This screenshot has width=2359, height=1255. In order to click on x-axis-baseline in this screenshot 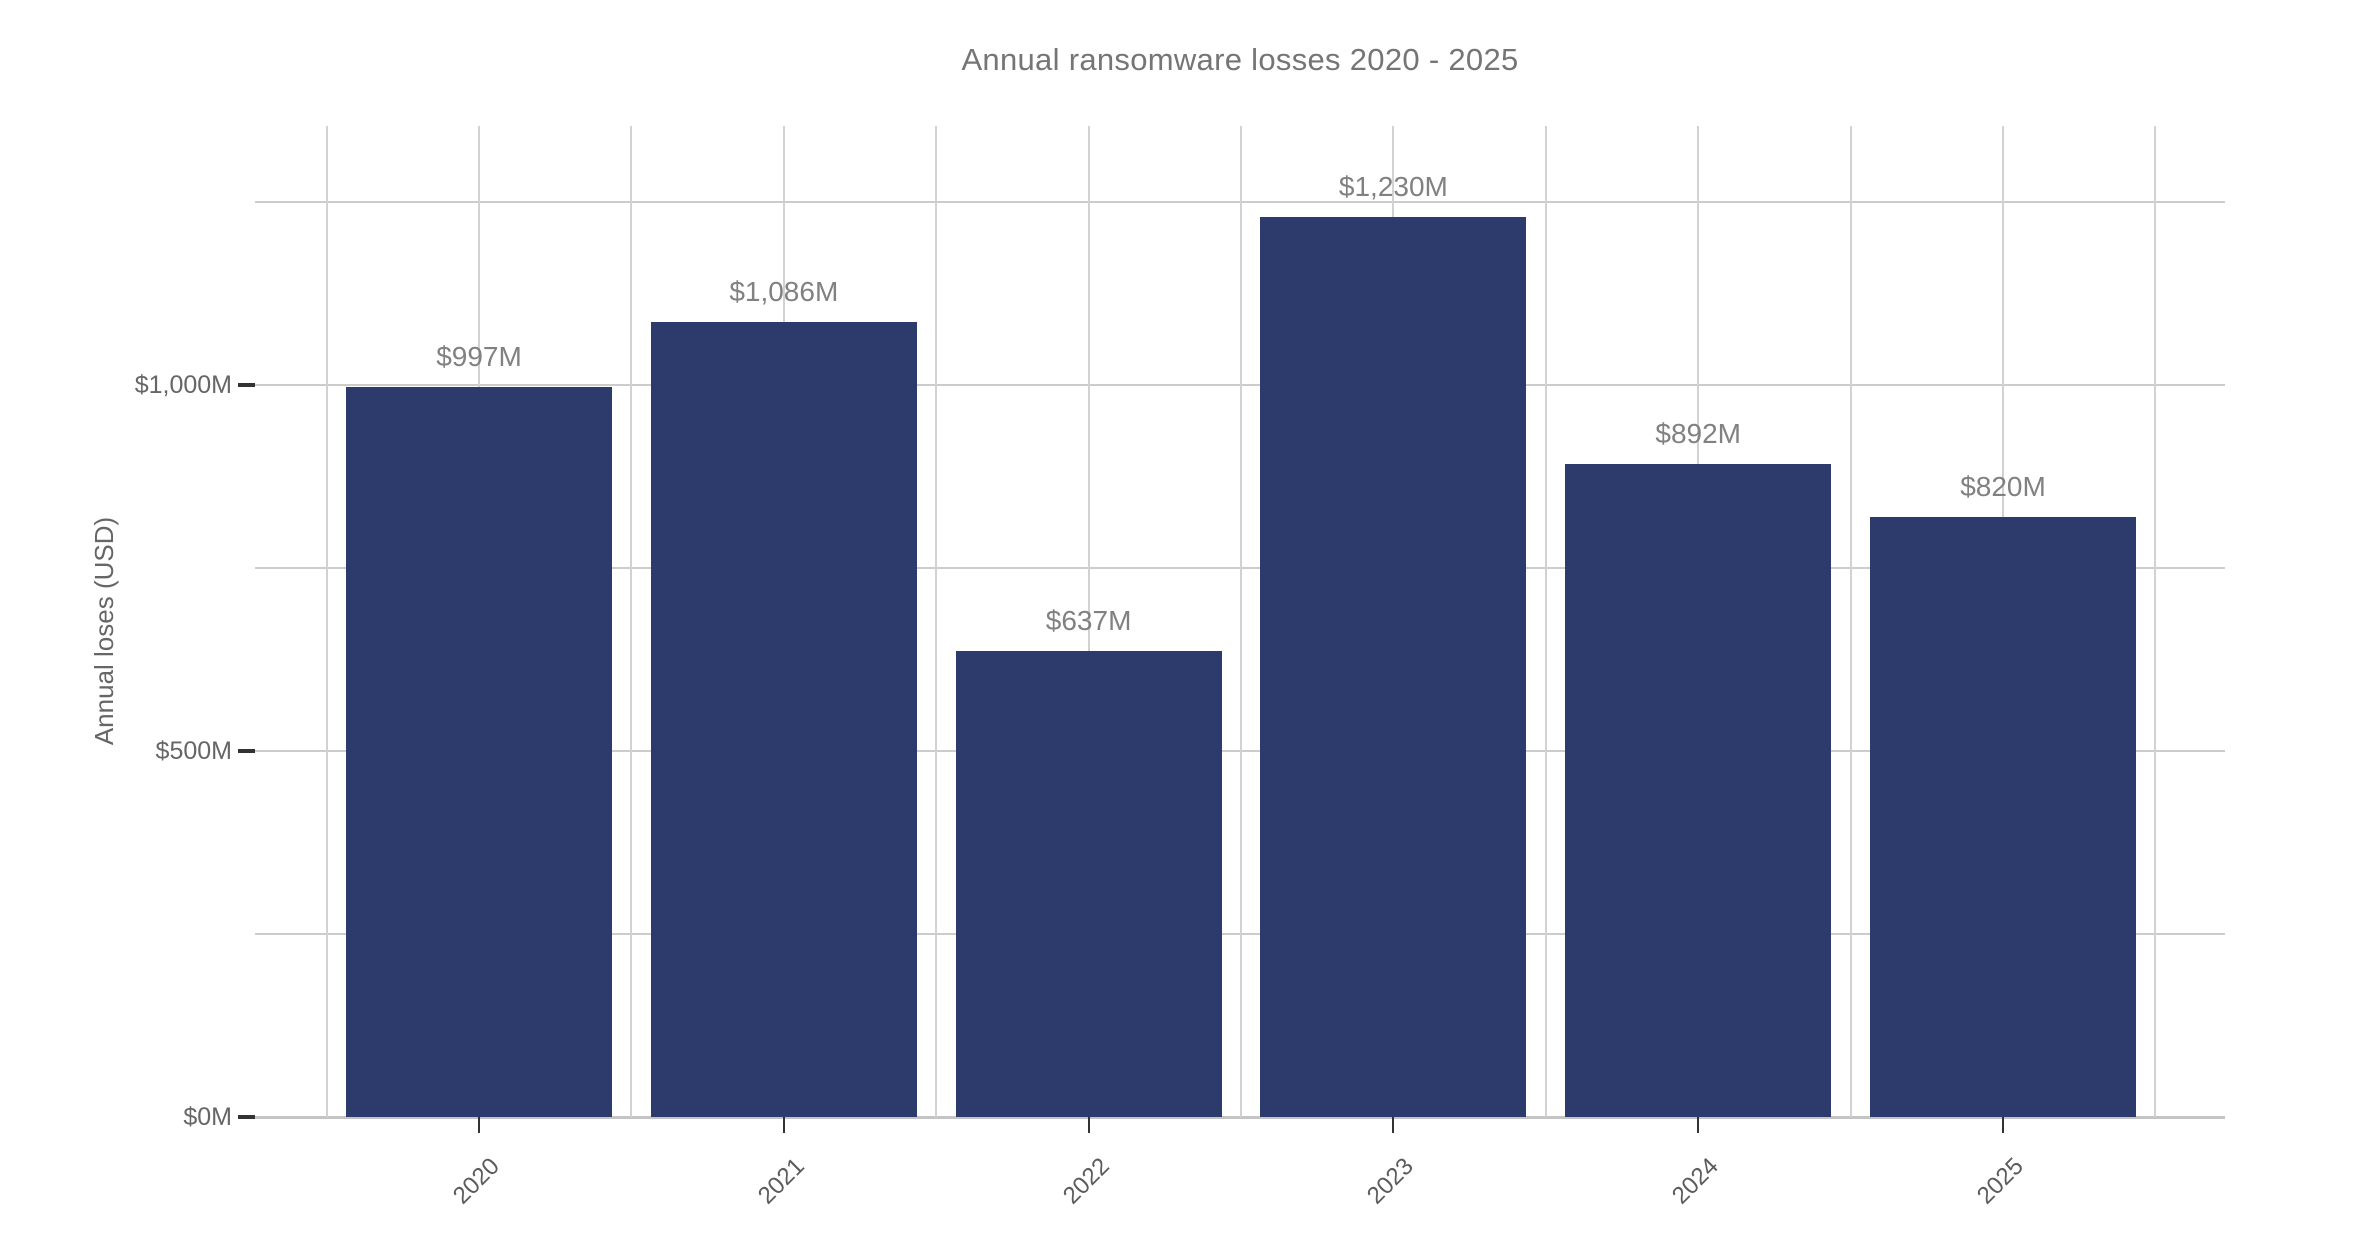, I will do `click(1240, 1117)`.